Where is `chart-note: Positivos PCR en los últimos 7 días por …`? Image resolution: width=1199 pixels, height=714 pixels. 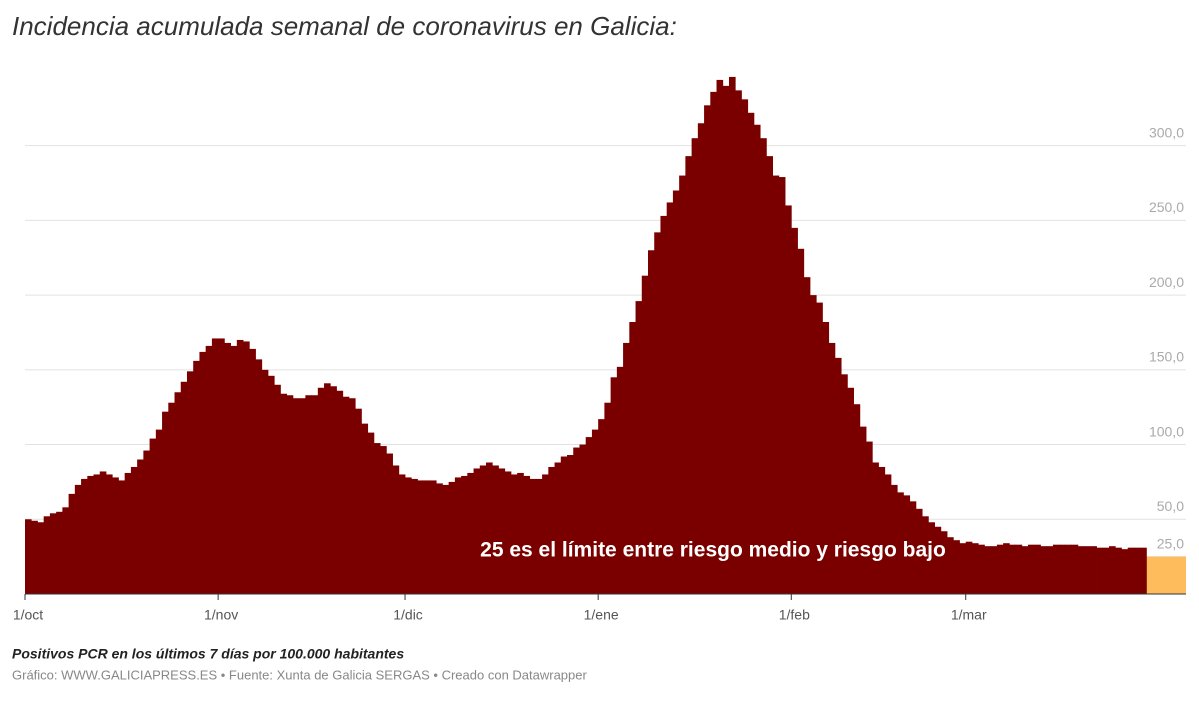
chart-note: Positivos PCR en los últimos 7 días por … is located at coordinates (208, 654).